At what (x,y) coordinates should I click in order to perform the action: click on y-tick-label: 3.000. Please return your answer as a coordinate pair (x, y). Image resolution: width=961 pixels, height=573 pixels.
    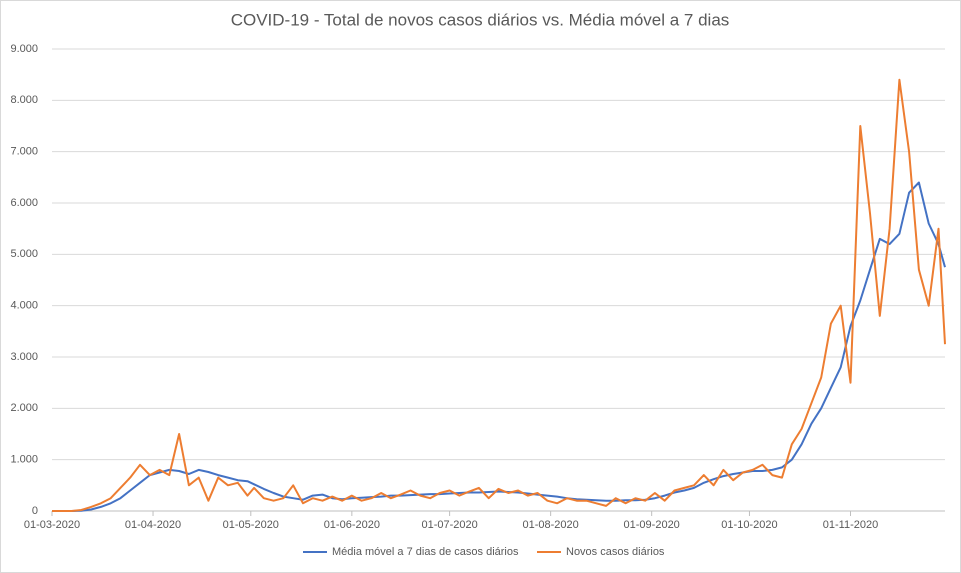
    Looking at the image, I should click on (24, 357).